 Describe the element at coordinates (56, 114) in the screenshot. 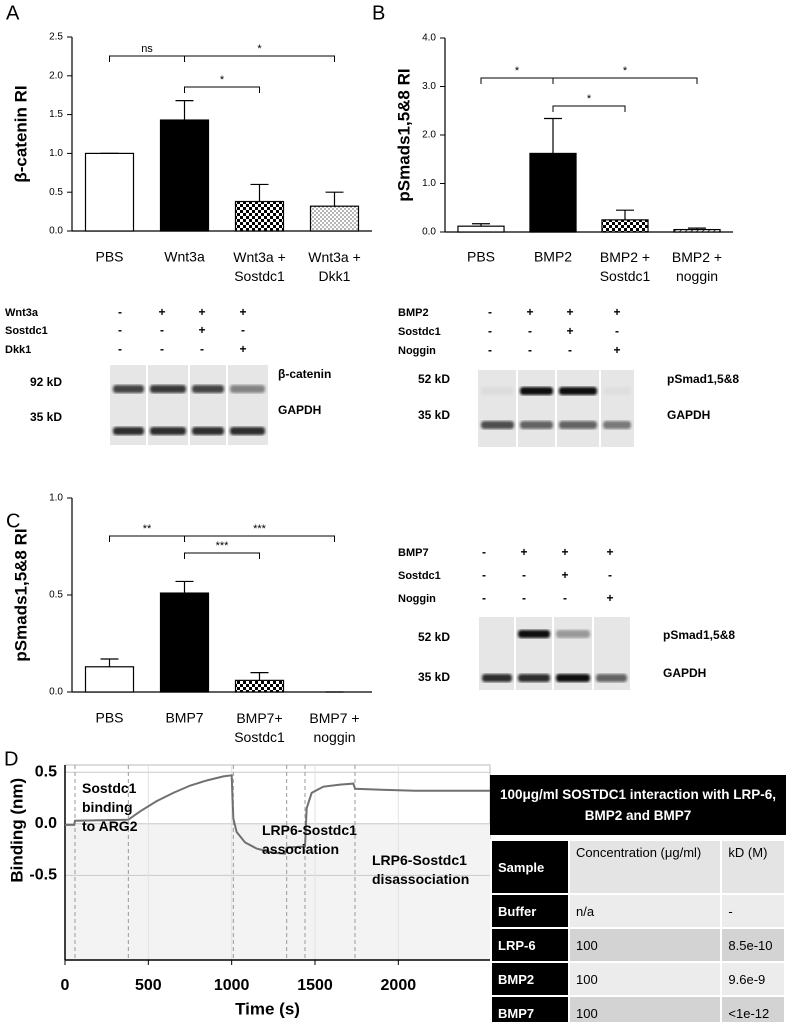

I see `y-tick-label: 1.5` at that location.